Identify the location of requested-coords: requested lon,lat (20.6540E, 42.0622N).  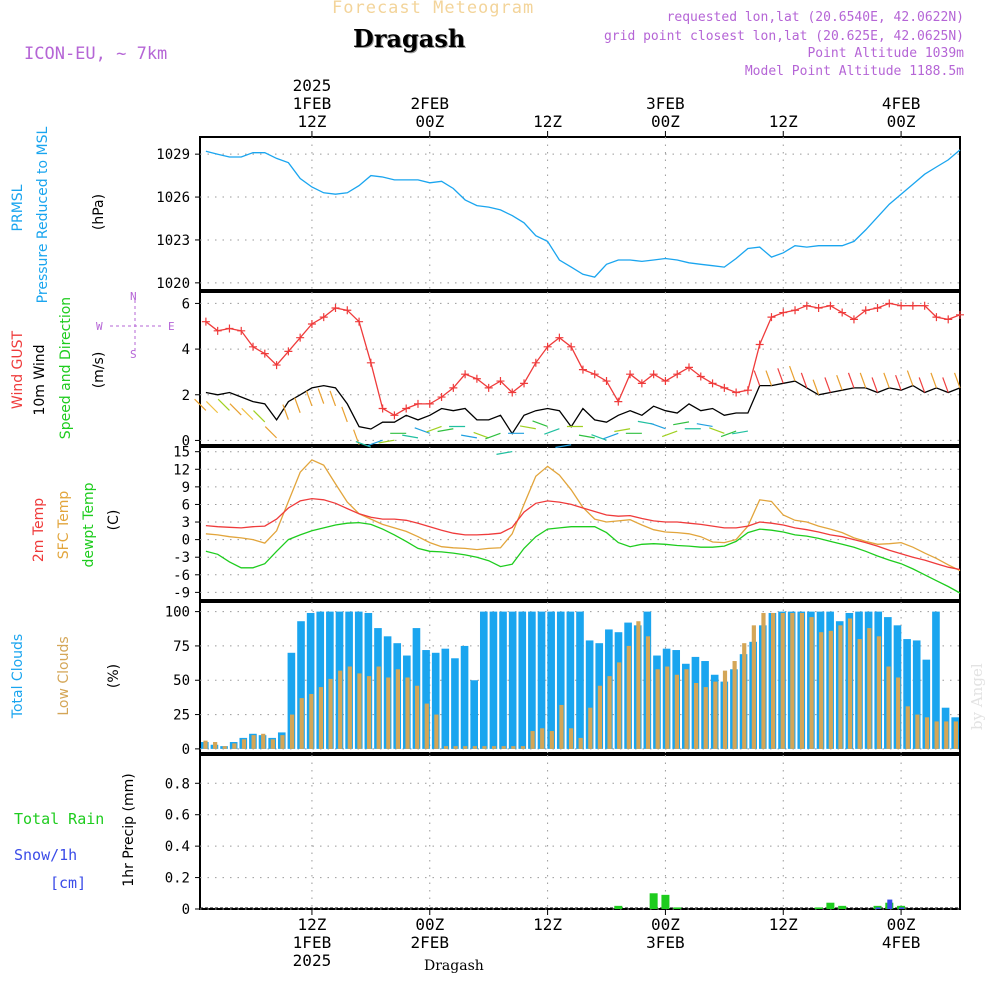
(815, 17).